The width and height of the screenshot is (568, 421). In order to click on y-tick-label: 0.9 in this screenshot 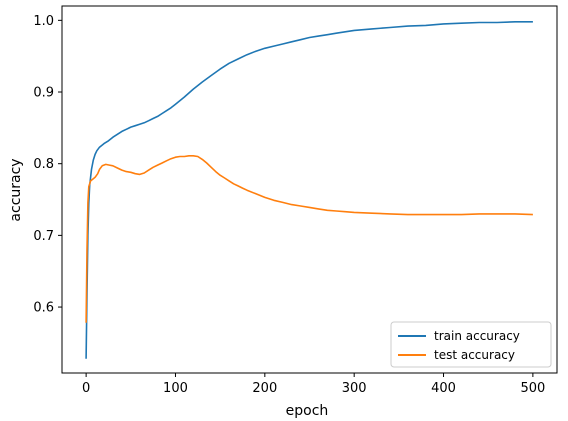, I will do `click(43, 93)`.